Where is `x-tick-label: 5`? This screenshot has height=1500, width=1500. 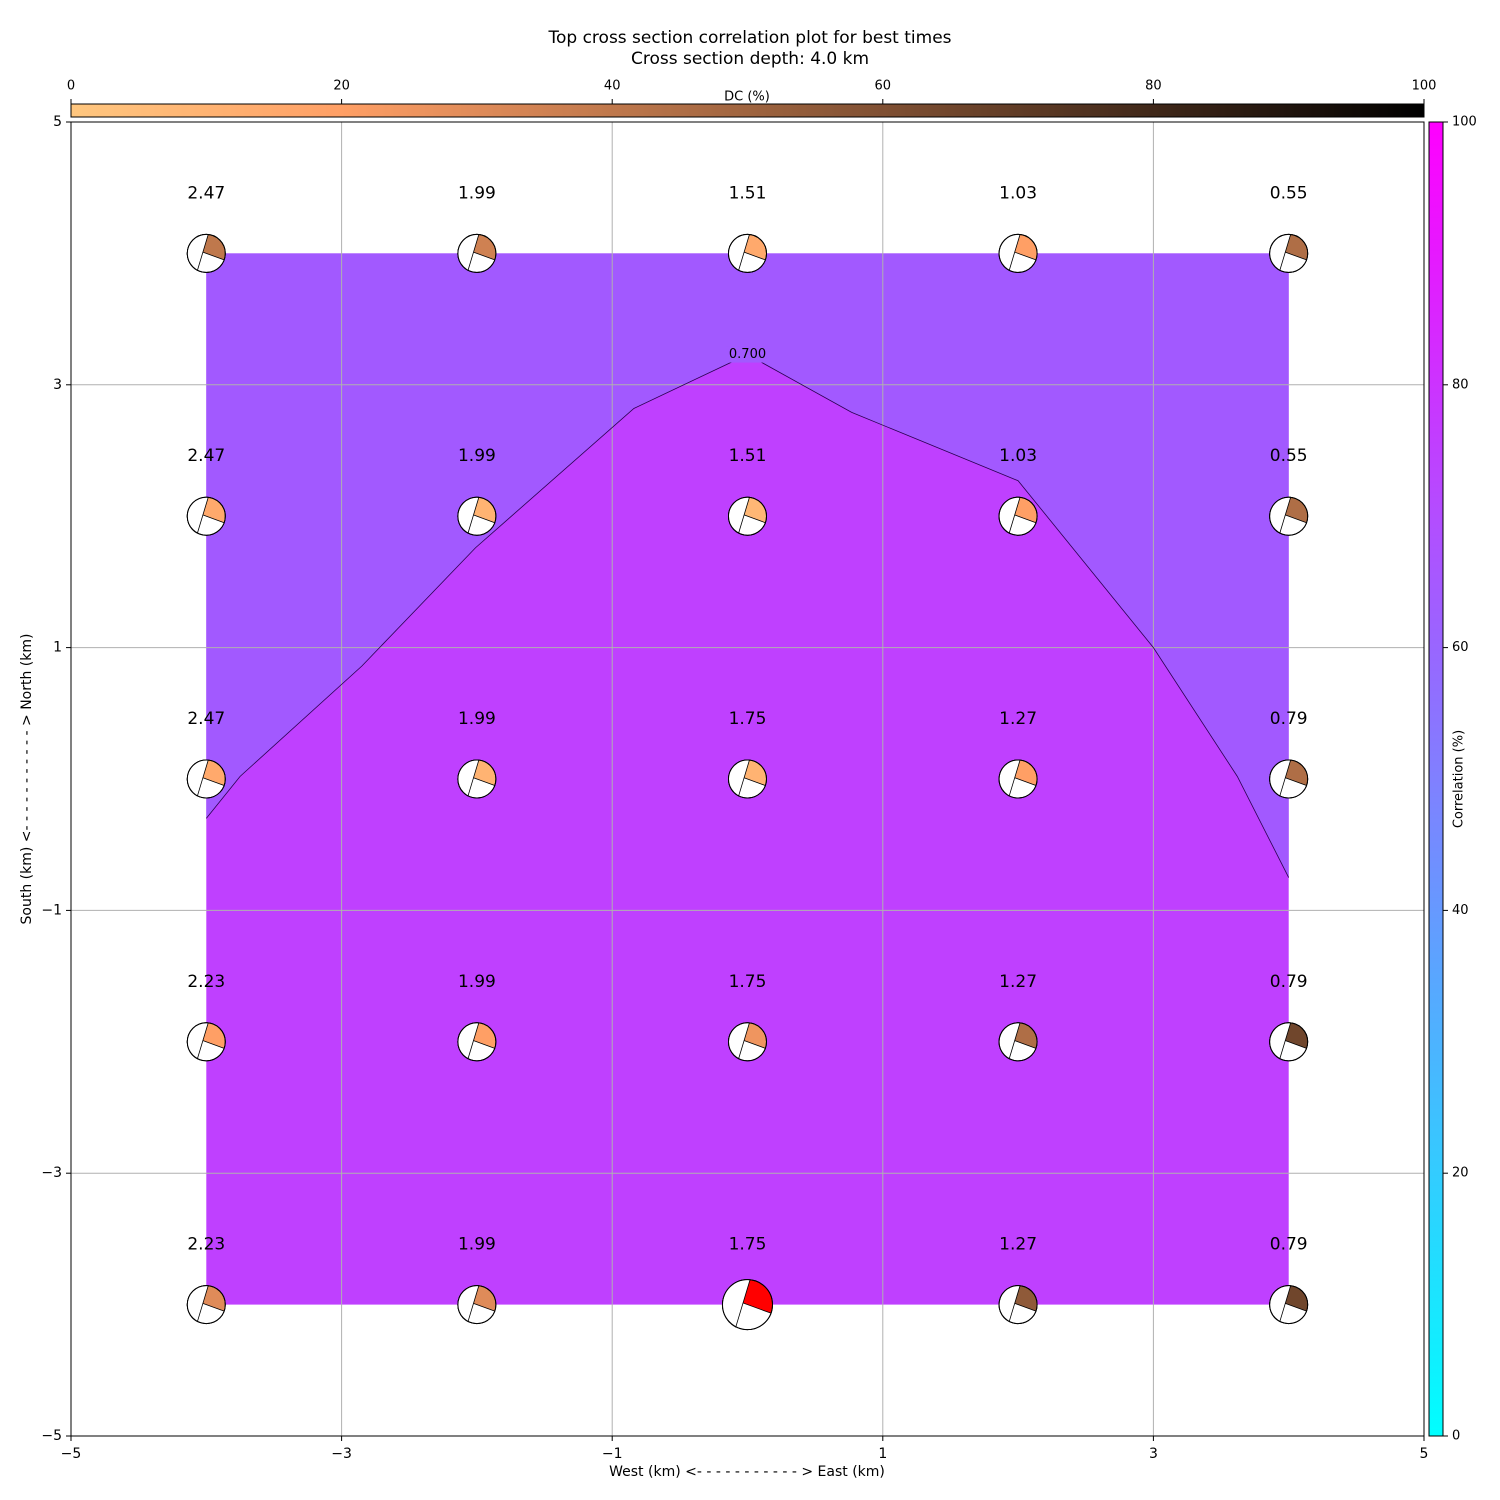
x-tick-label: 5 is located at coordinates (1424, 1454).